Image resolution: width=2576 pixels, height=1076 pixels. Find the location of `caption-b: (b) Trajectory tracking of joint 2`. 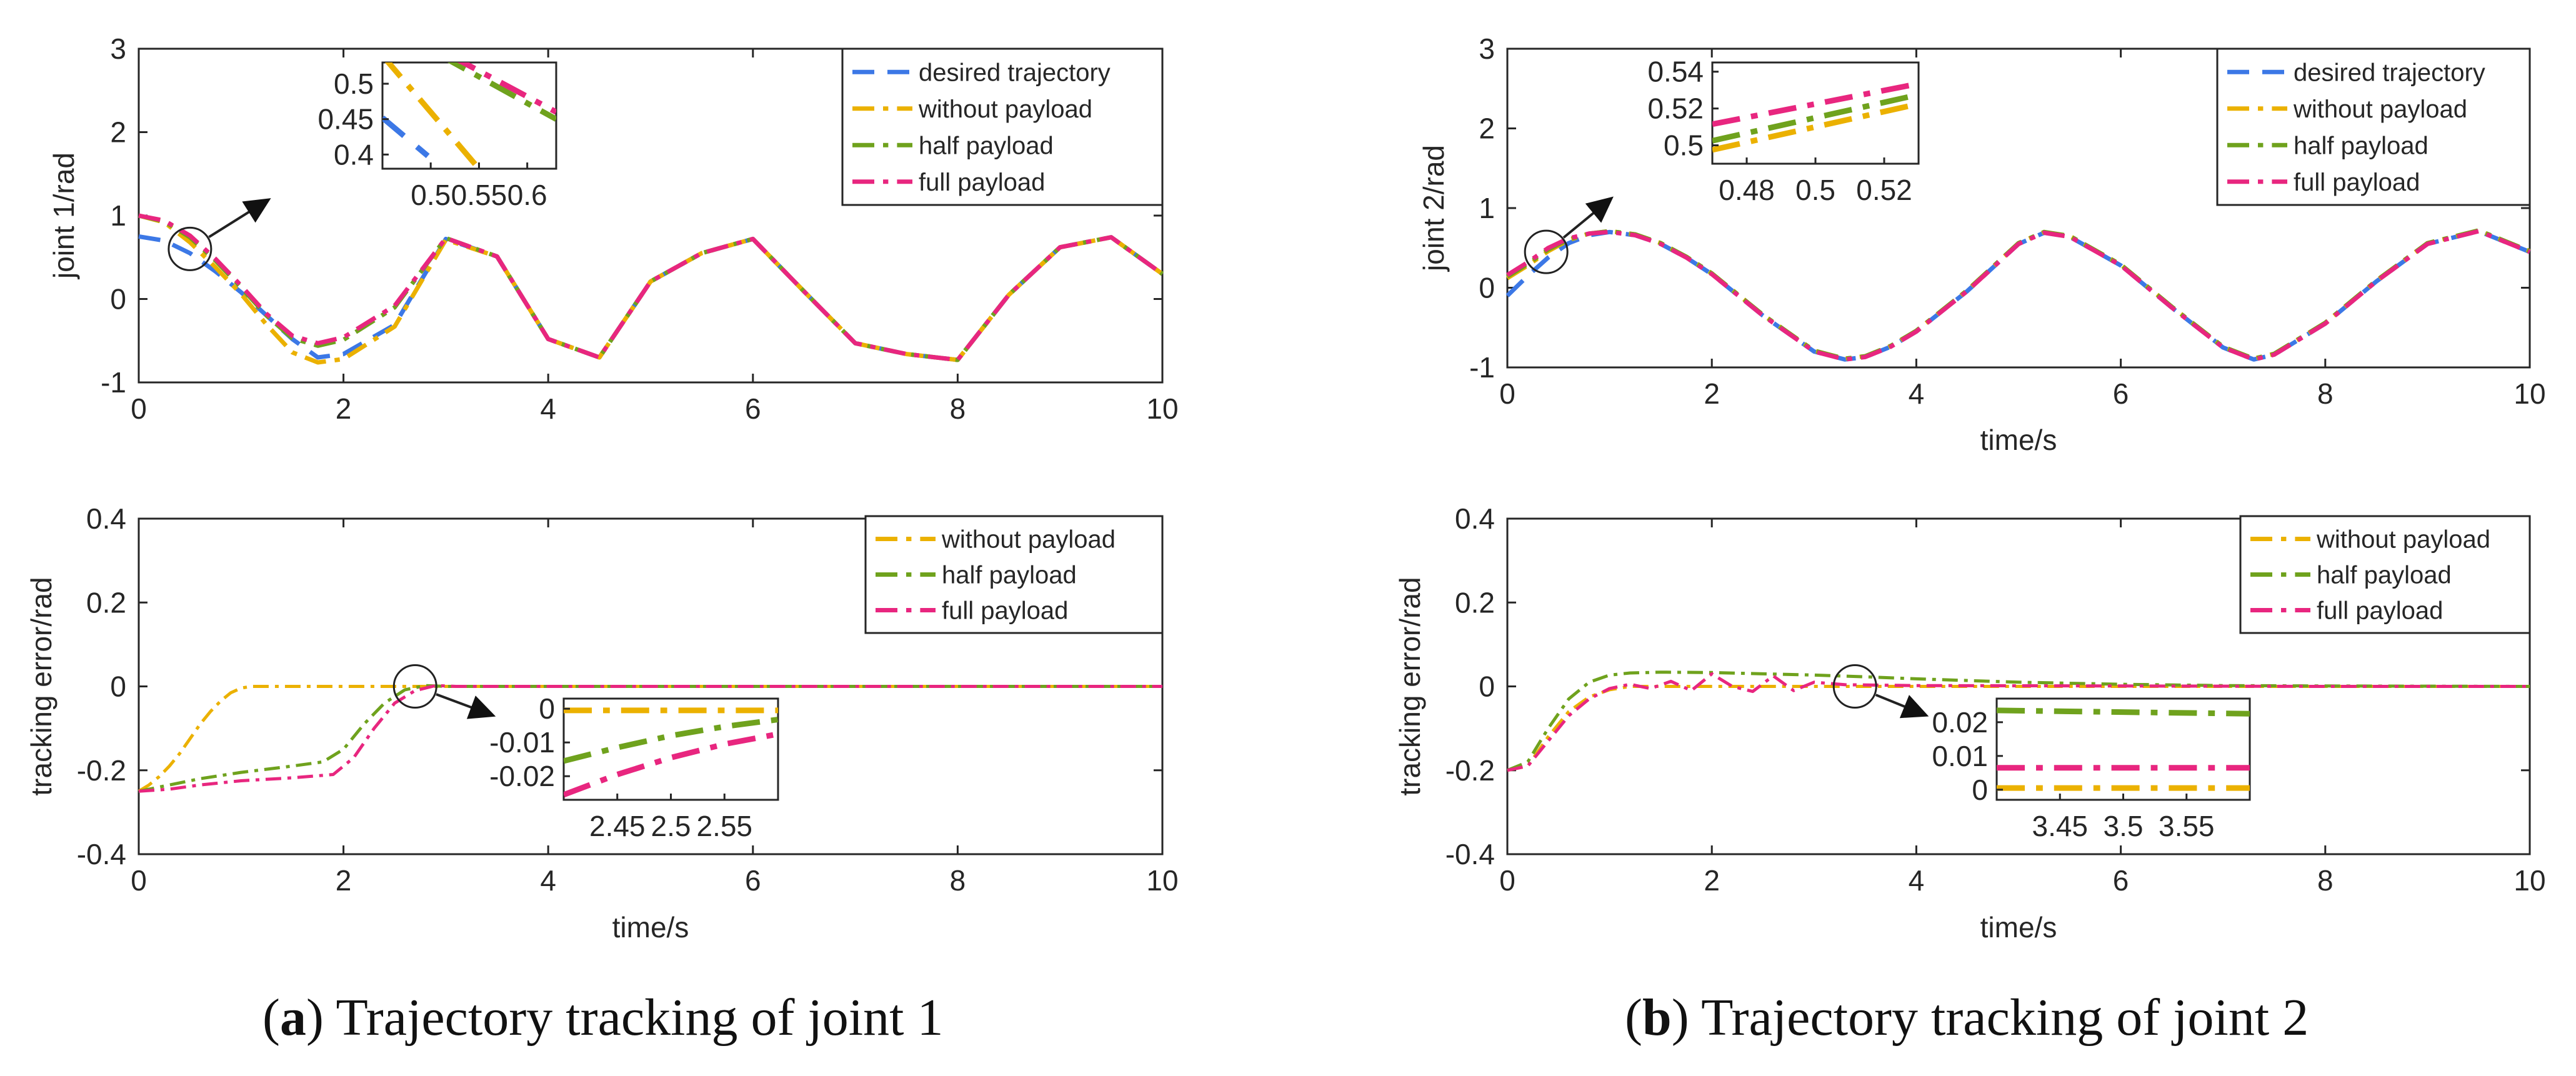

caption-b: (b) Trajectory tracking of joint 2 is located at coordinates (1967, 1018).